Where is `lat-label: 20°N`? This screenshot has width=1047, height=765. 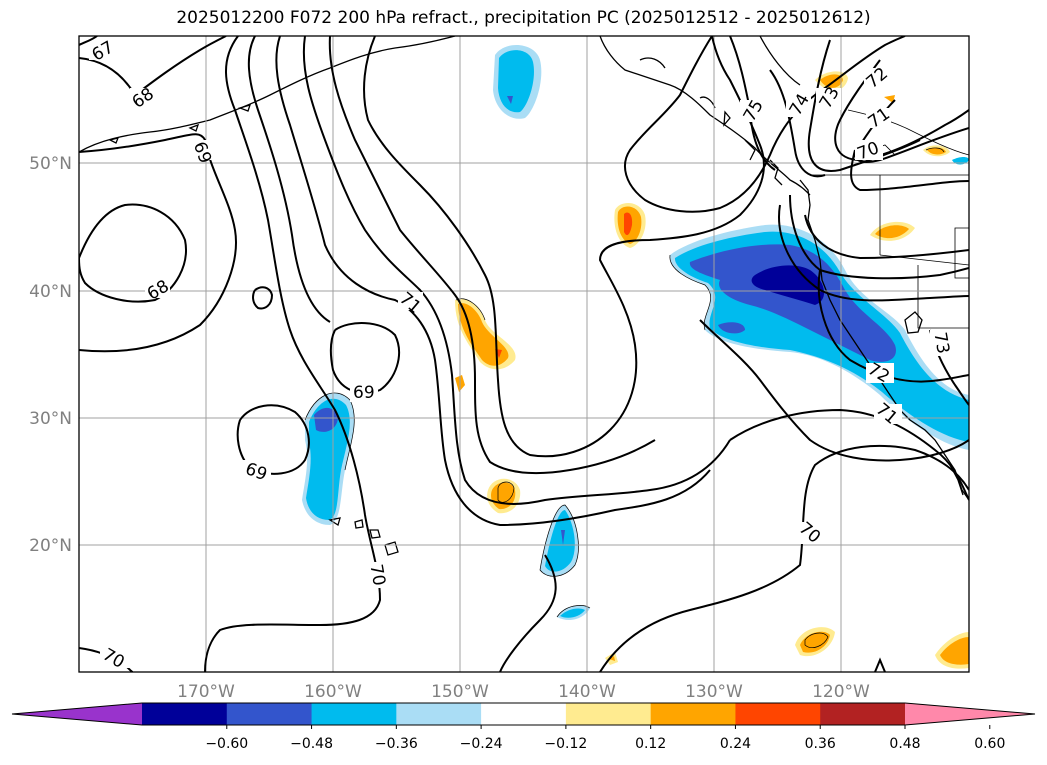 lat-label: 20°N is located at coordinates (50, 546).